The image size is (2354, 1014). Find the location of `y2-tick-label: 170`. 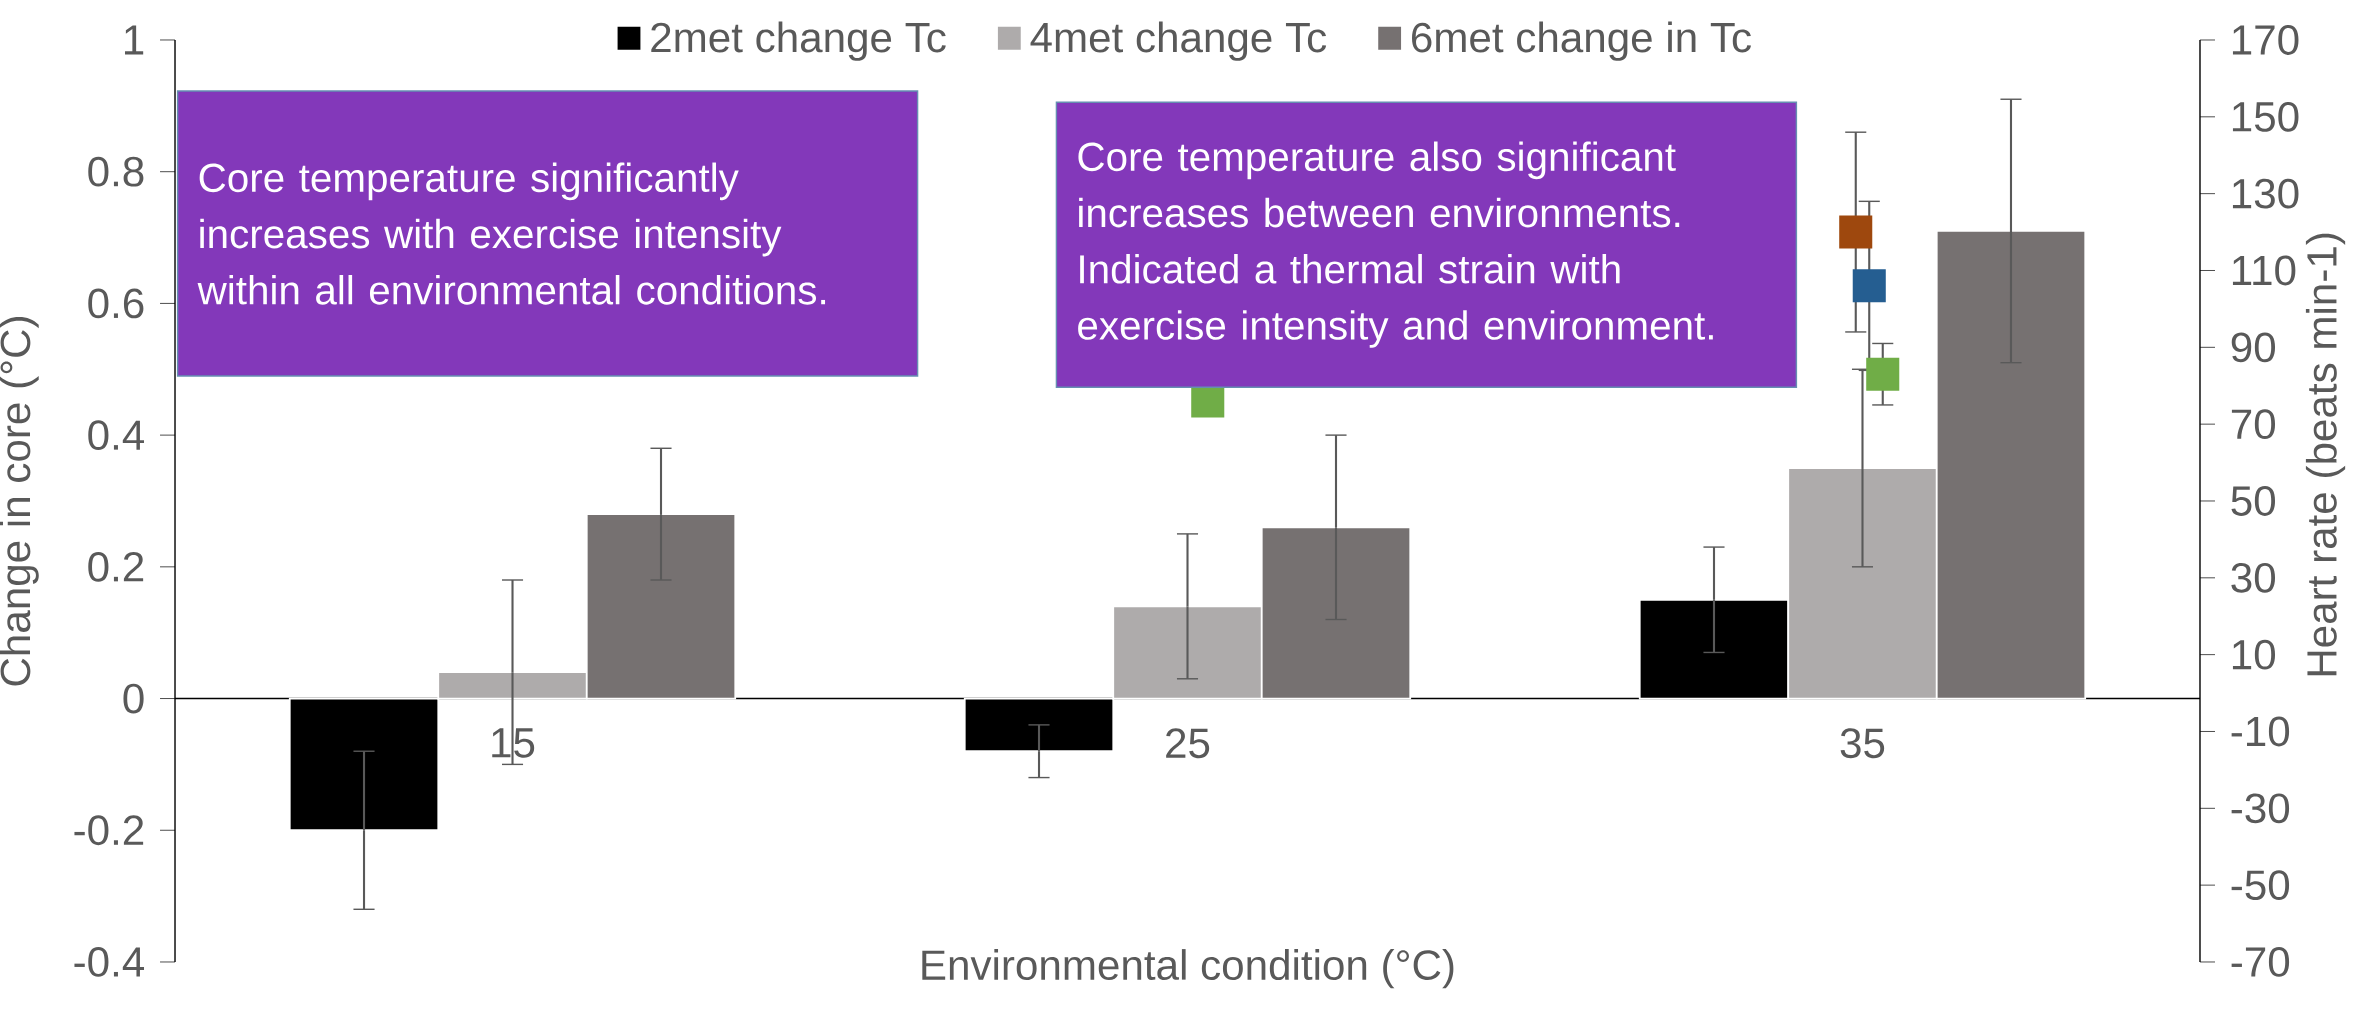

y2-tick-label: 170 is located at coordinates (2265, 40).